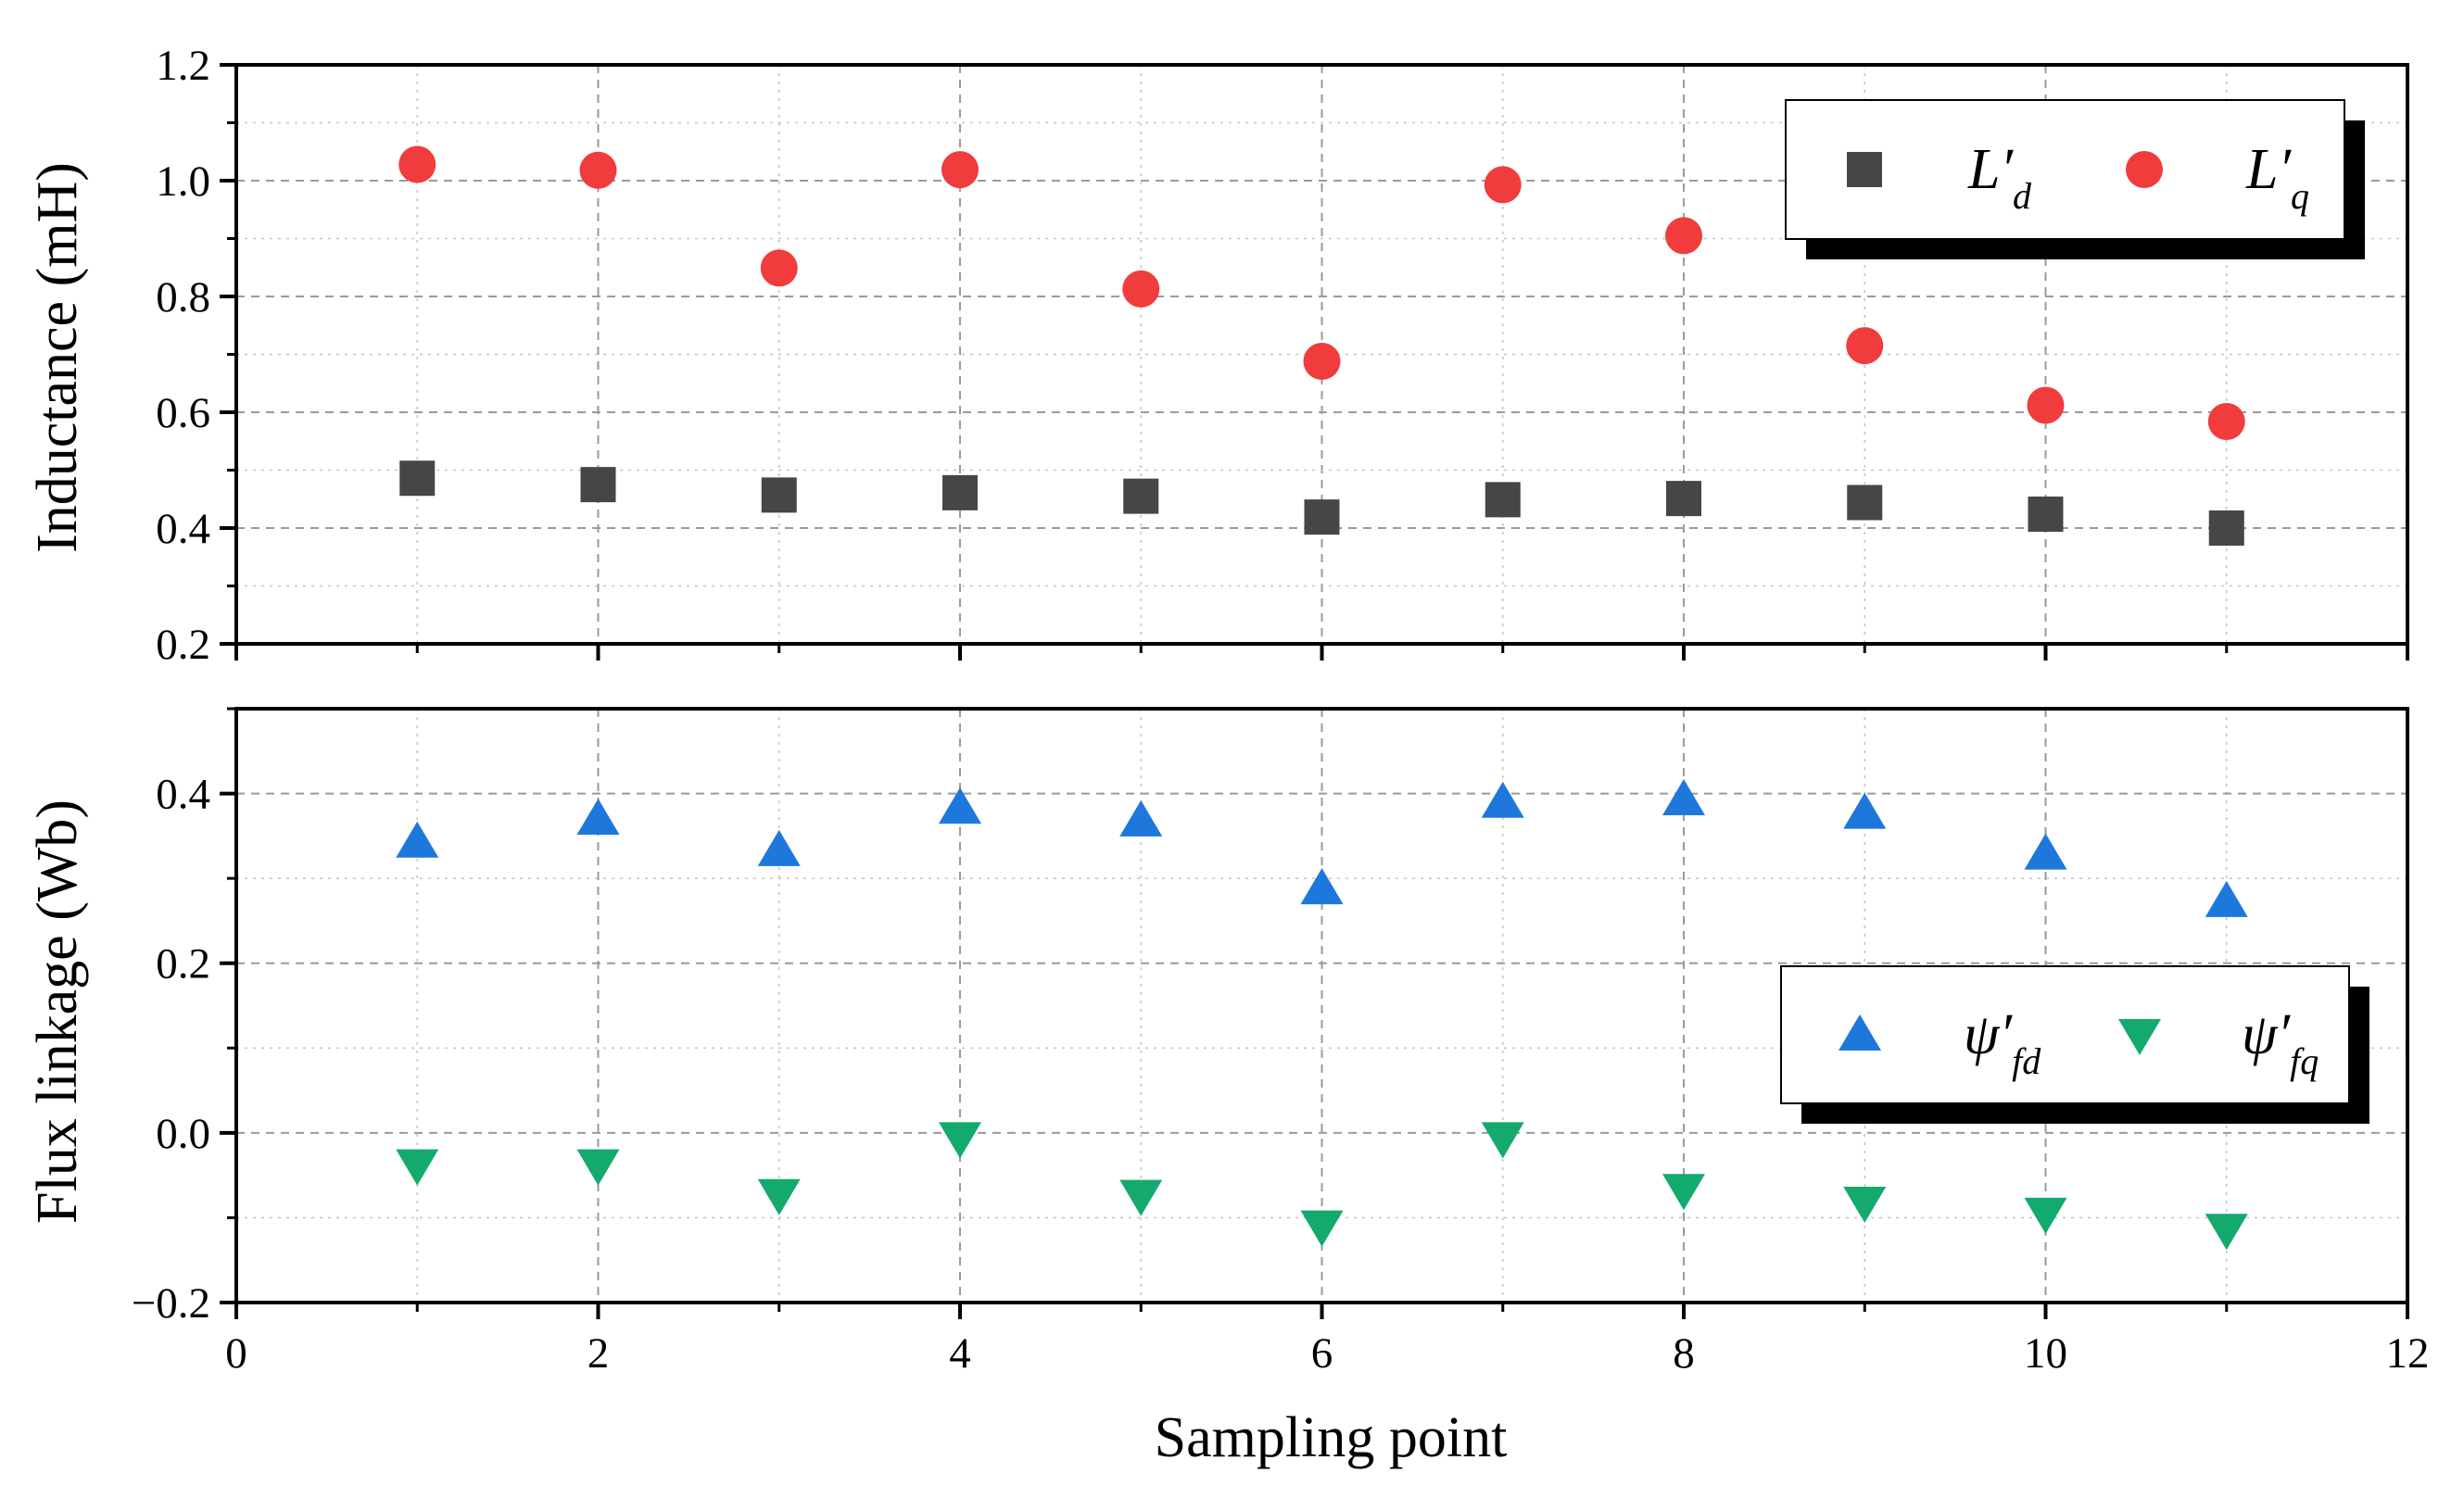 This screenshot has width=2464, height=1498. Describe the element at coordinates (183, 413) in the screenshot. I see `y-tick-label: 0.6` at that location.